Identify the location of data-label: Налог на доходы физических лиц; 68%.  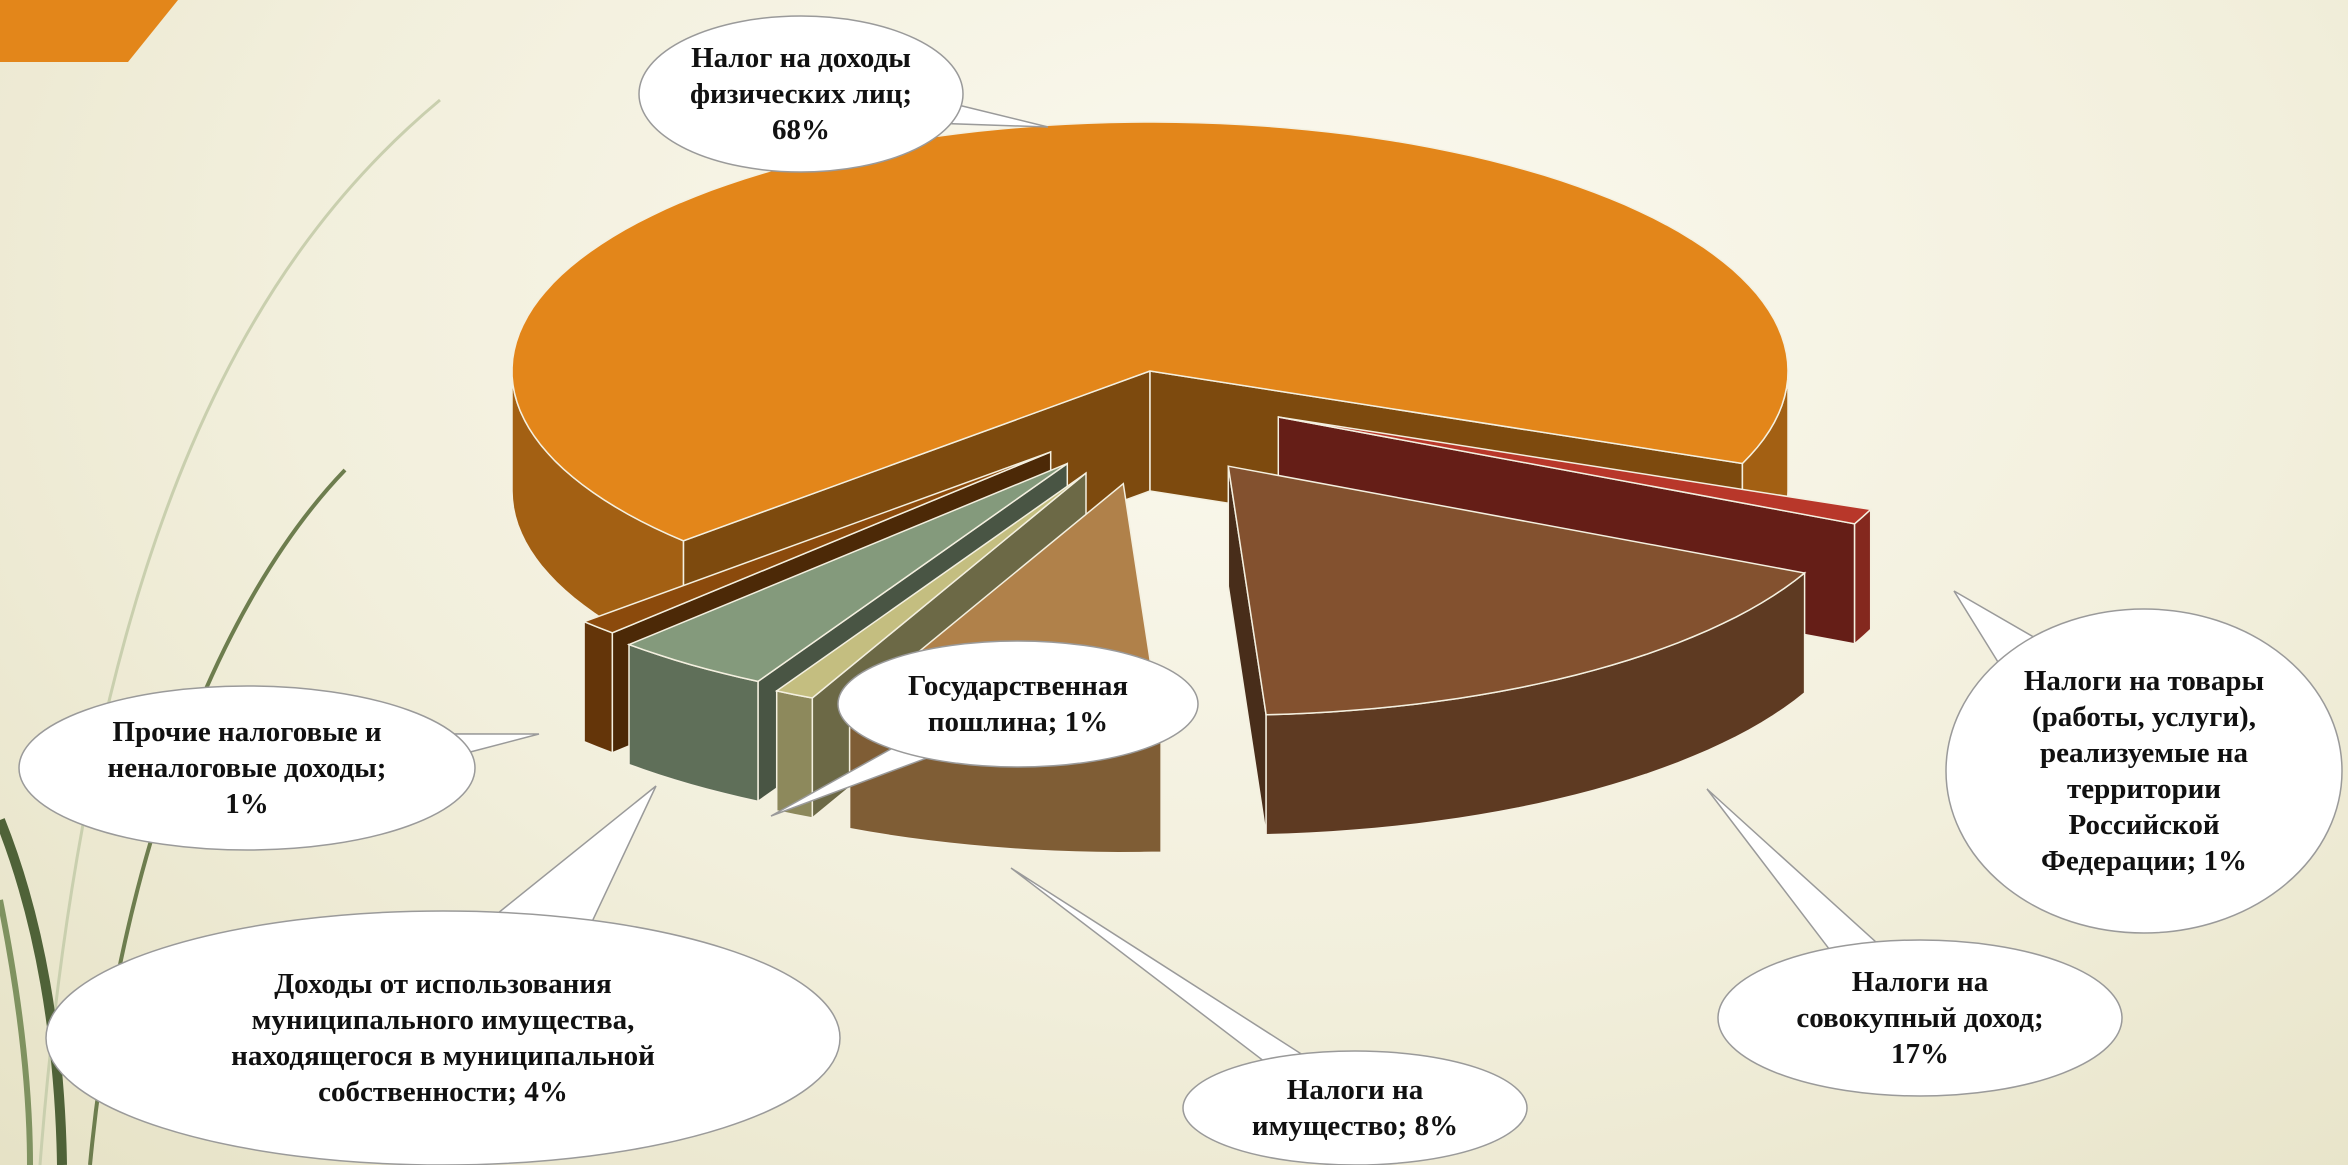
(801, 94).